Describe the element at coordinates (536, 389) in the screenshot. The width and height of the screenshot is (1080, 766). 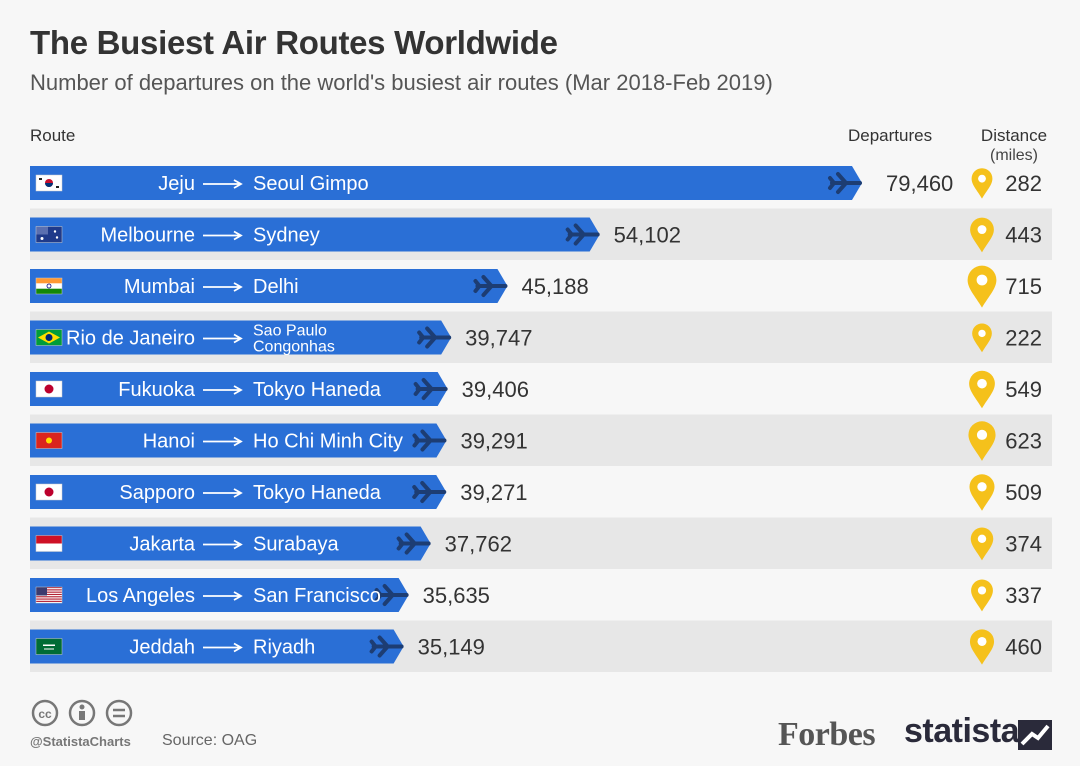
I see `route-row: Fukuoka Tokyo Haneda 39,406 549` at that location.